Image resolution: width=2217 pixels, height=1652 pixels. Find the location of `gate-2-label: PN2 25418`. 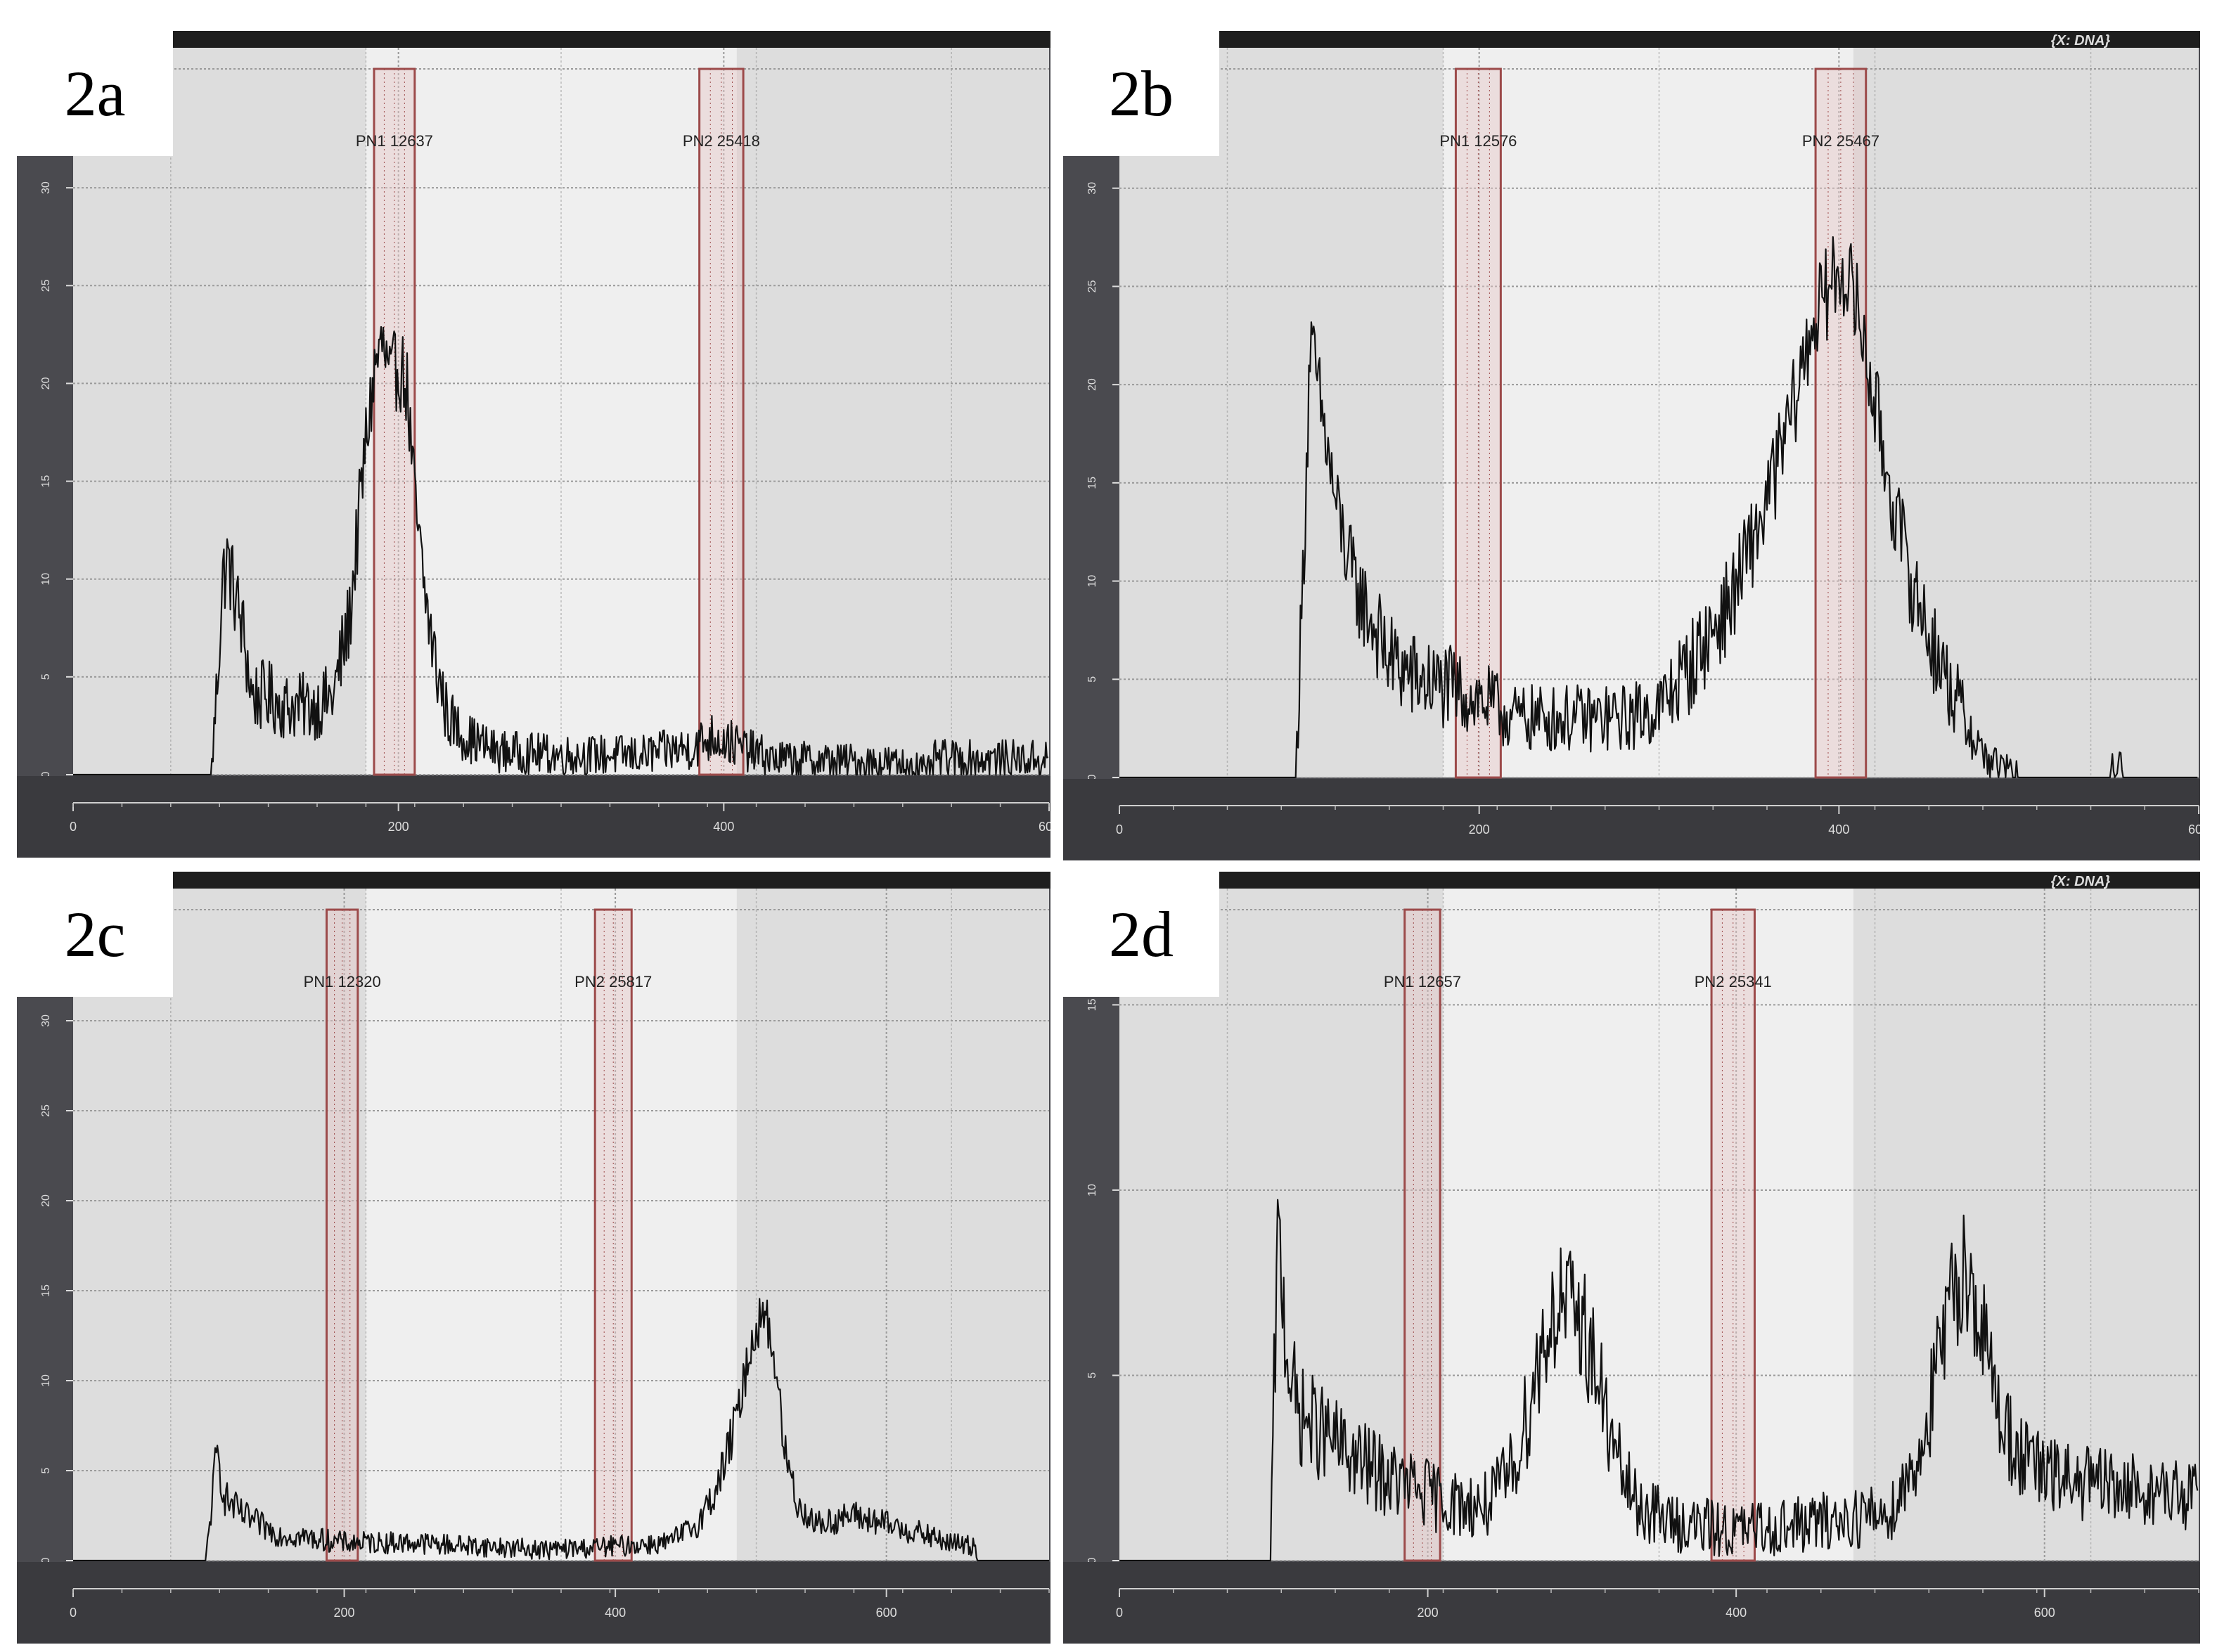

gate-2-label: PN2 25418 is located at coordinates (721, 141).